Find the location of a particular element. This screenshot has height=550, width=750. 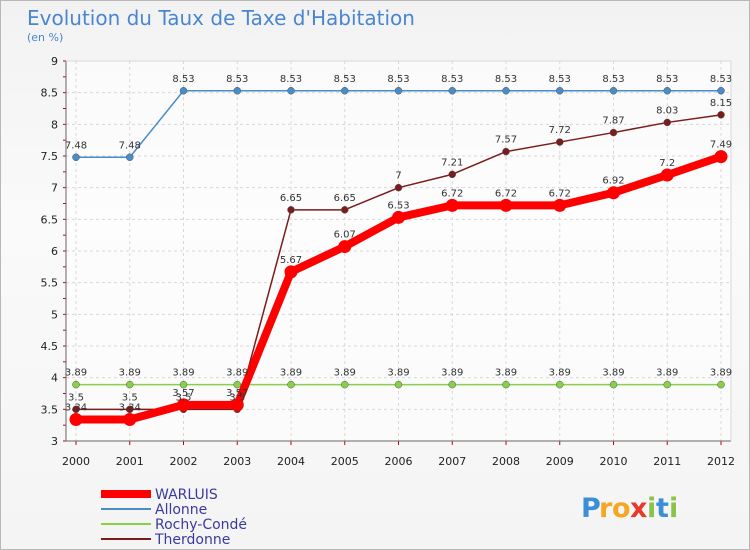

legend-label: WARLUIS is located at coordinates (186, 495).